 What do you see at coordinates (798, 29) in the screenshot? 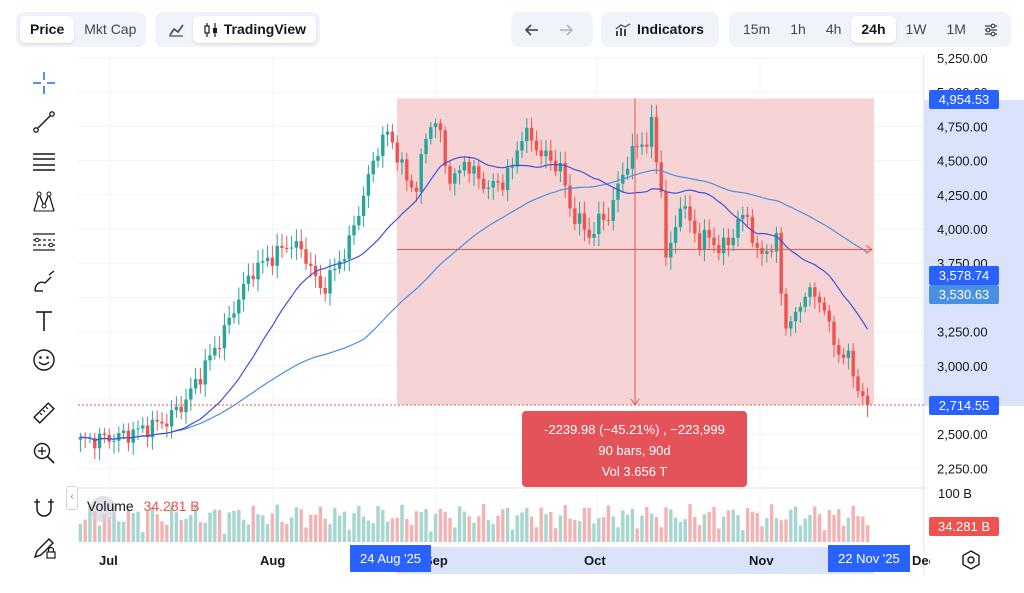
I see `interval-1h: 1h` at bounding box center [798, 29].